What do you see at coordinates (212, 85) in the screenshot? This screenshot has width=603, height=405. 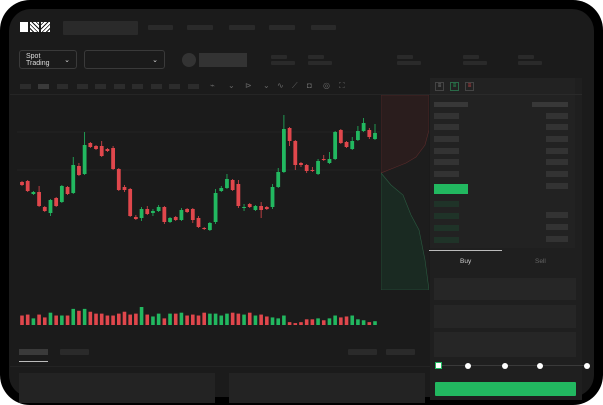 I see `indicator-icon: ⌁` at bounding box center [212, 85].